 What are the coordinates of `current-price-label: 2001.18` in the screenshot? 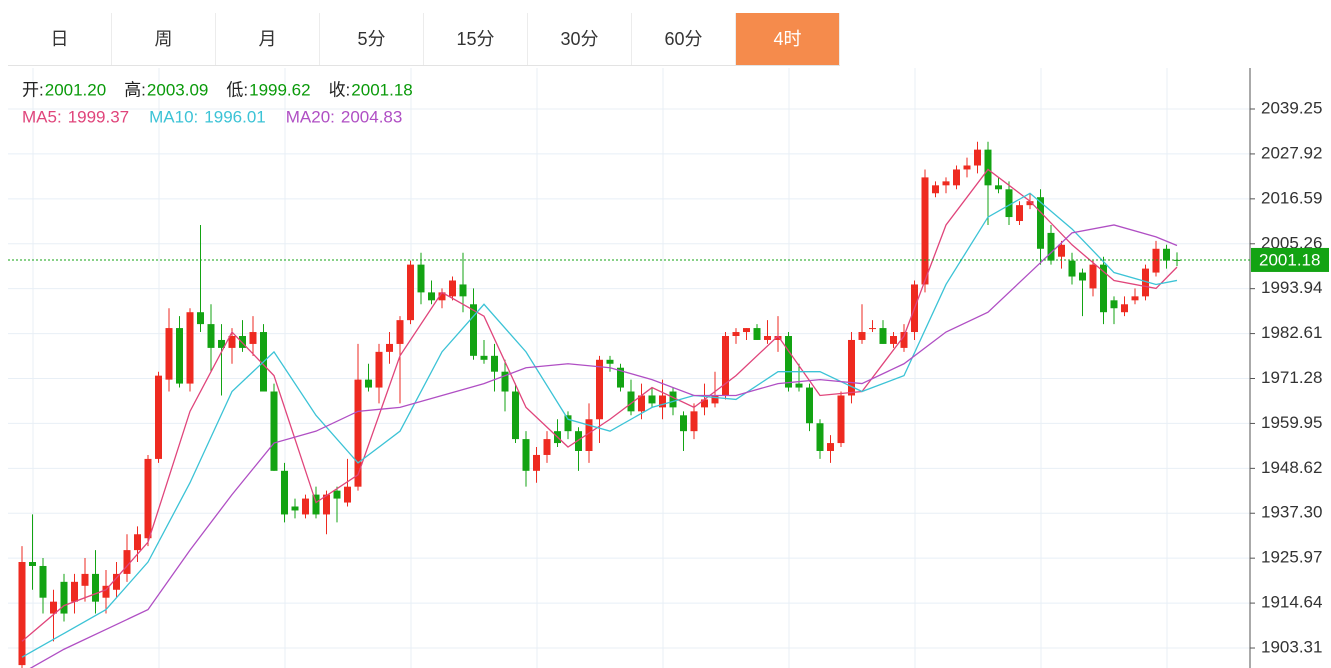 It's located at (1289, 259).